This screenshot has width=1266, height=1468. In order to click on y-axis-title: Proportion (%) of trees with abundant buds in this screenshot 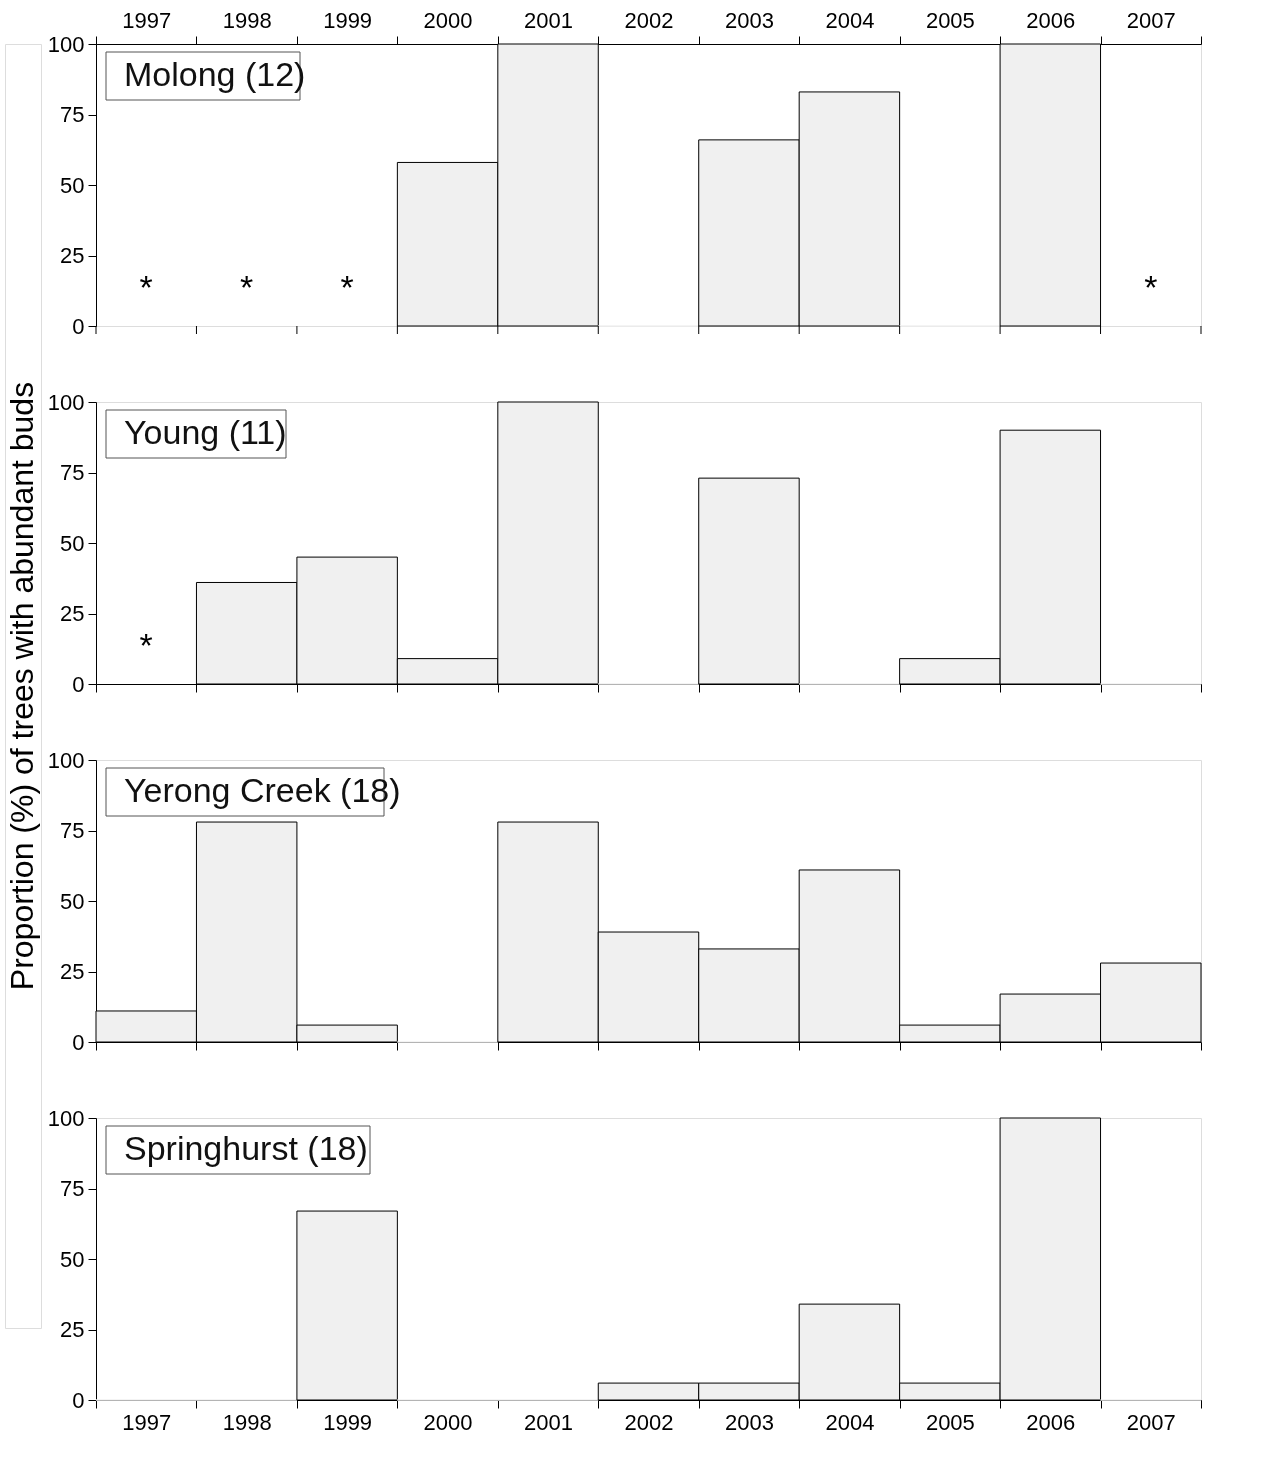, I will do `click(22, 686)`.